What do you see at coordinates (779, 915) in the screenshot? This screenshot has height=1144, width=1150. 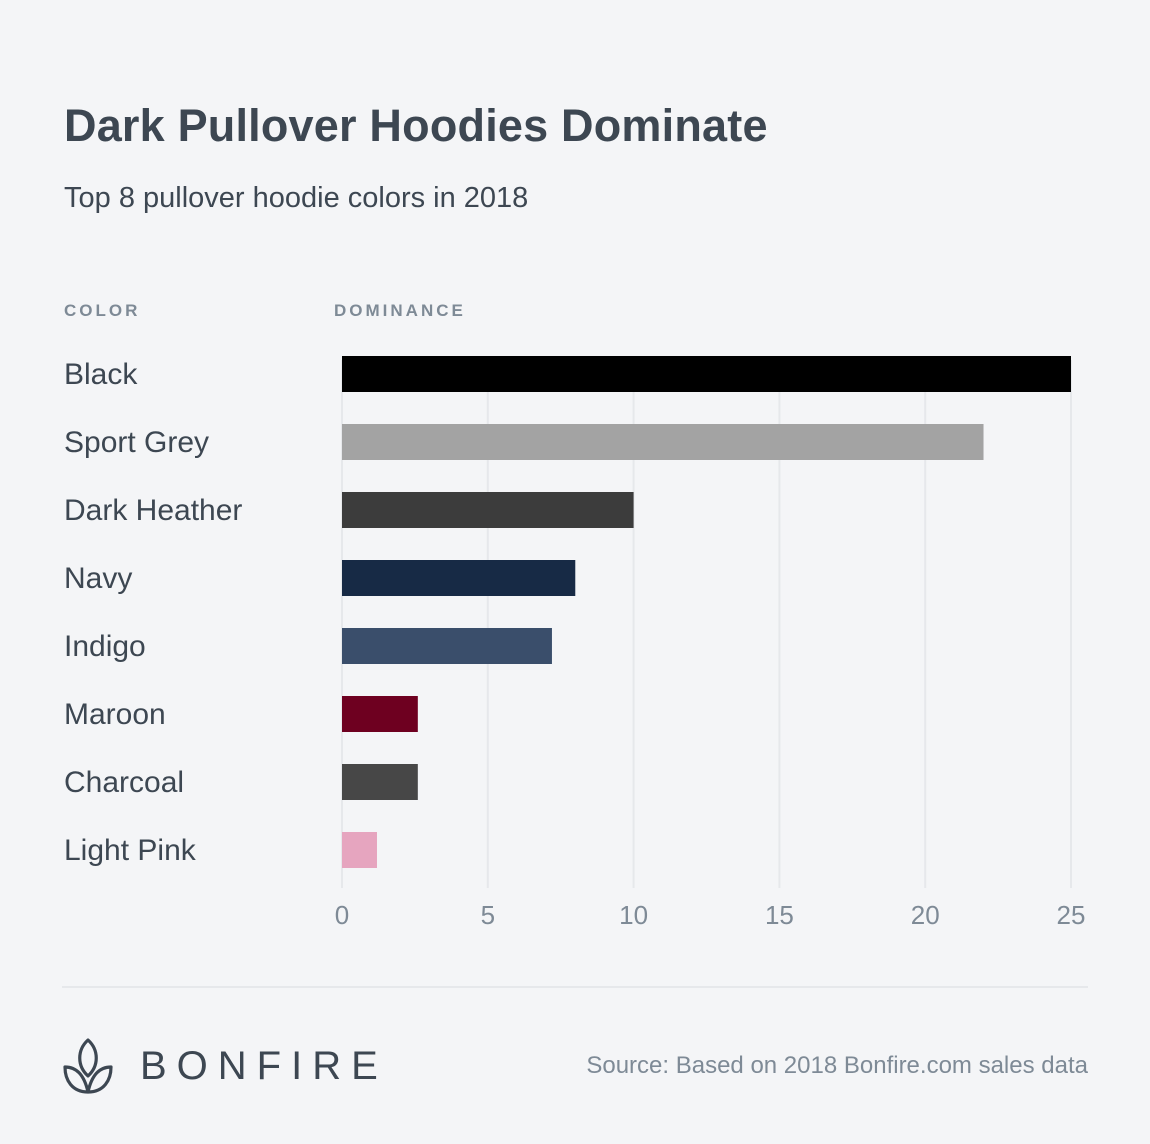 I see `x-tick-label: 15` at bounding box center [779, 915].